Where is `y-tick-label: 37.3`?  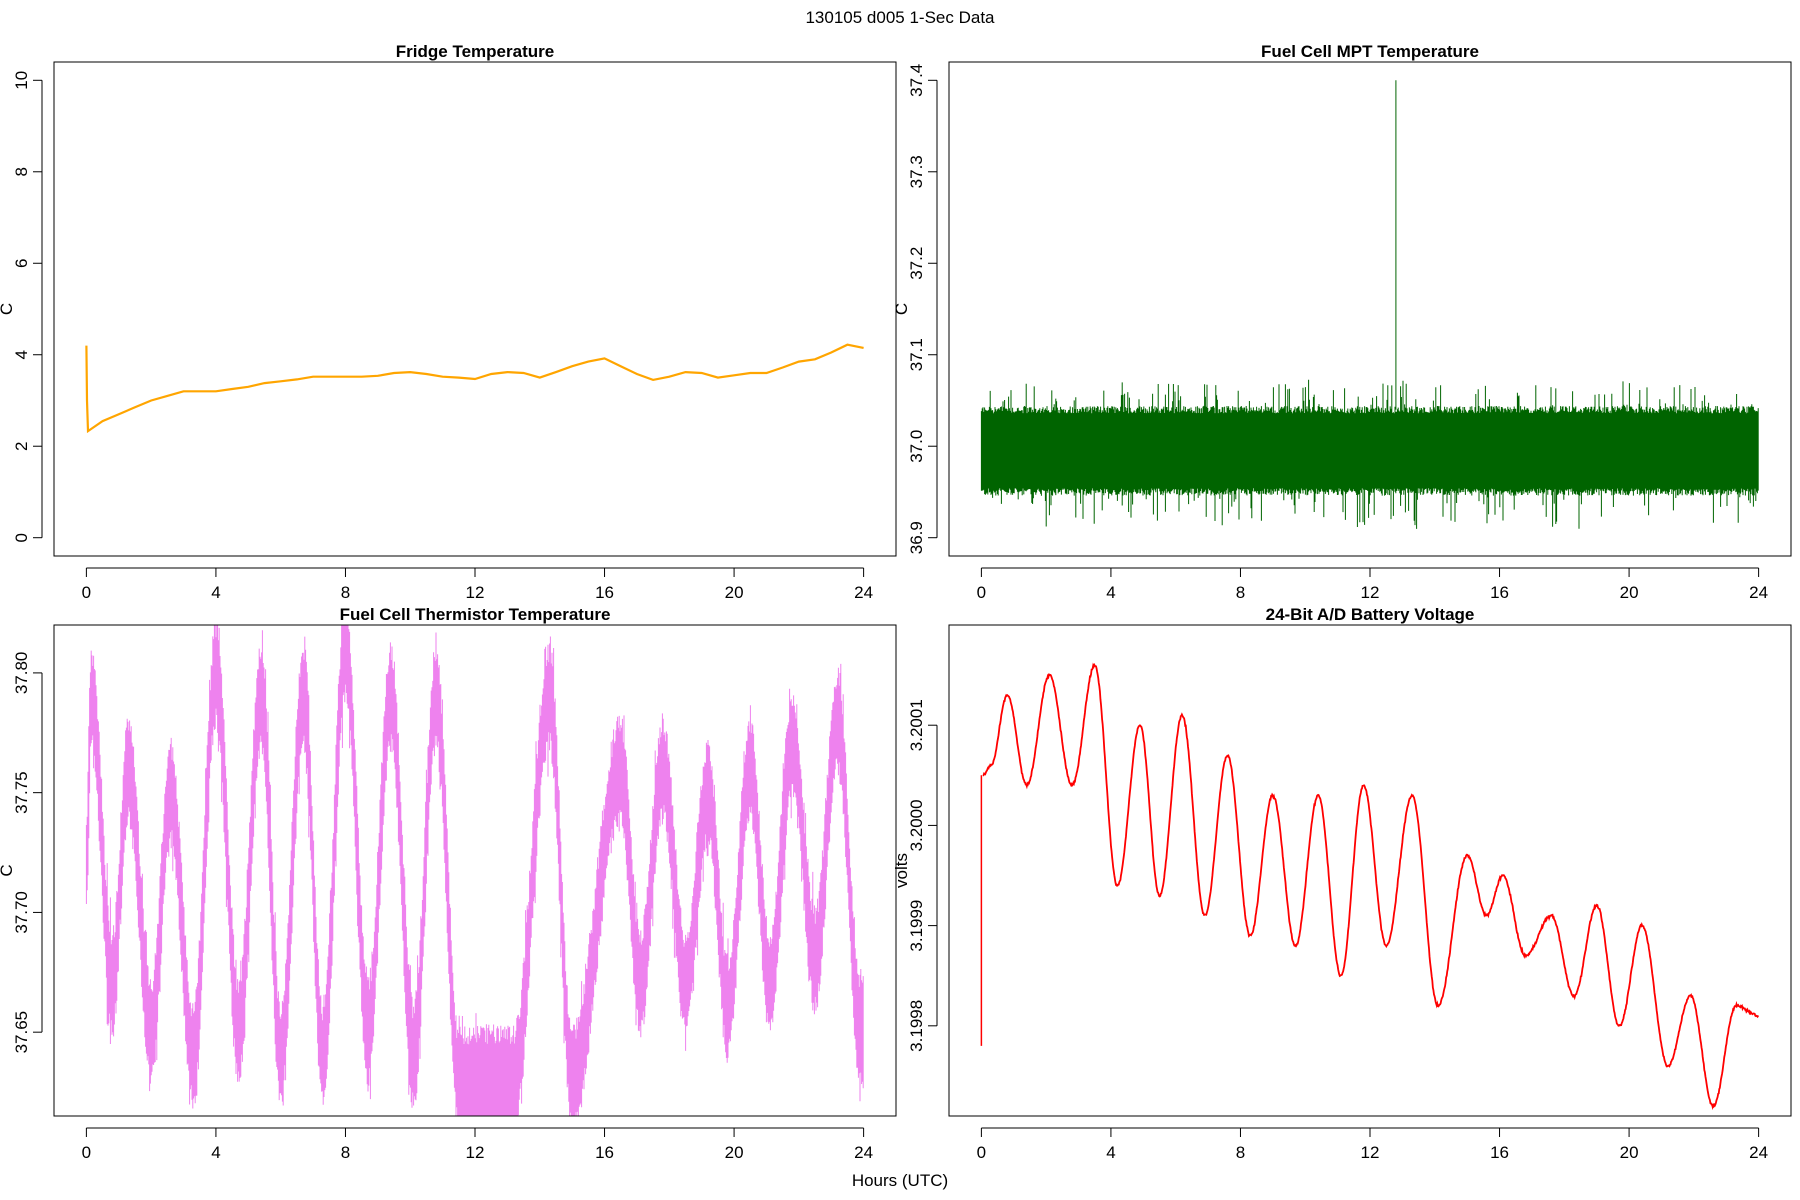 y-tick-label: 37.3 is located at coordinates (916, 171).